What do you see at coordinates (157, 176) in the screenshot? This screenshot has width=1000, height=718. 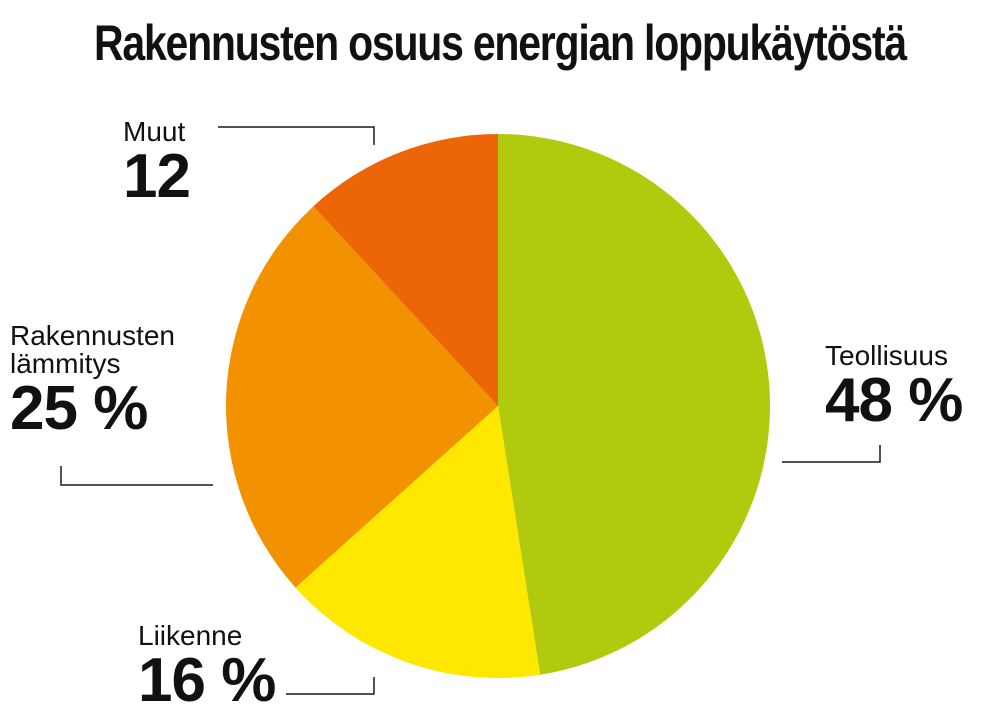 I see `label-muut-value: 12` at bounding box center [157, 176].